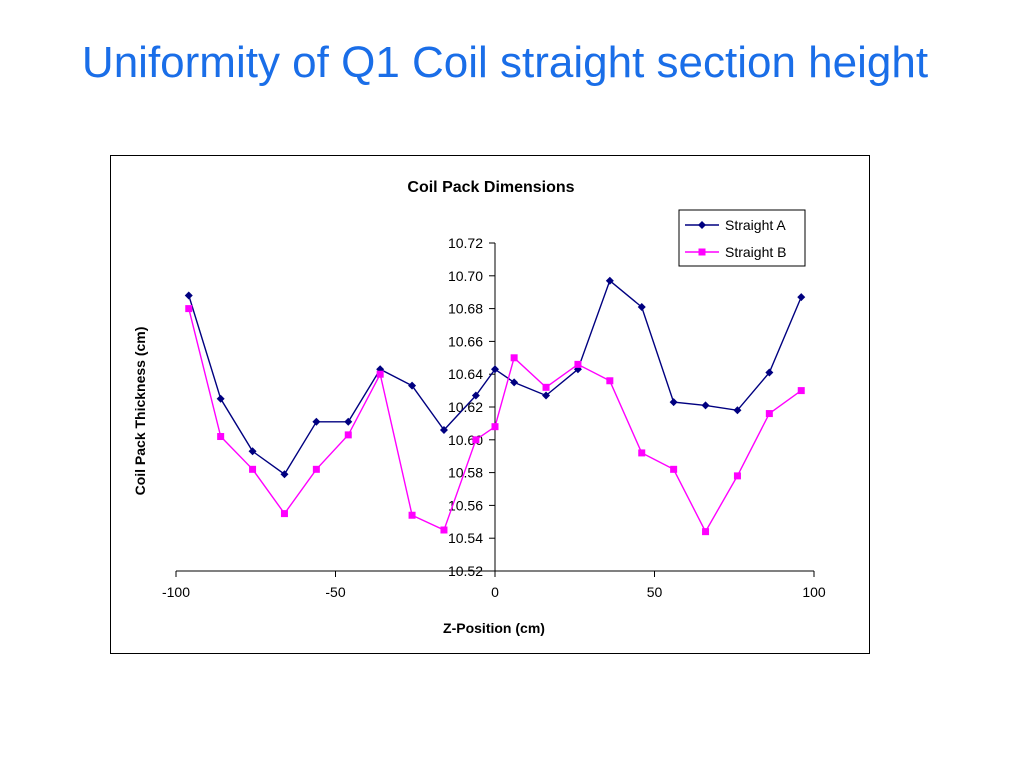  I want to click on x-axis-title: Z-Position (cm), so click(494, 628).